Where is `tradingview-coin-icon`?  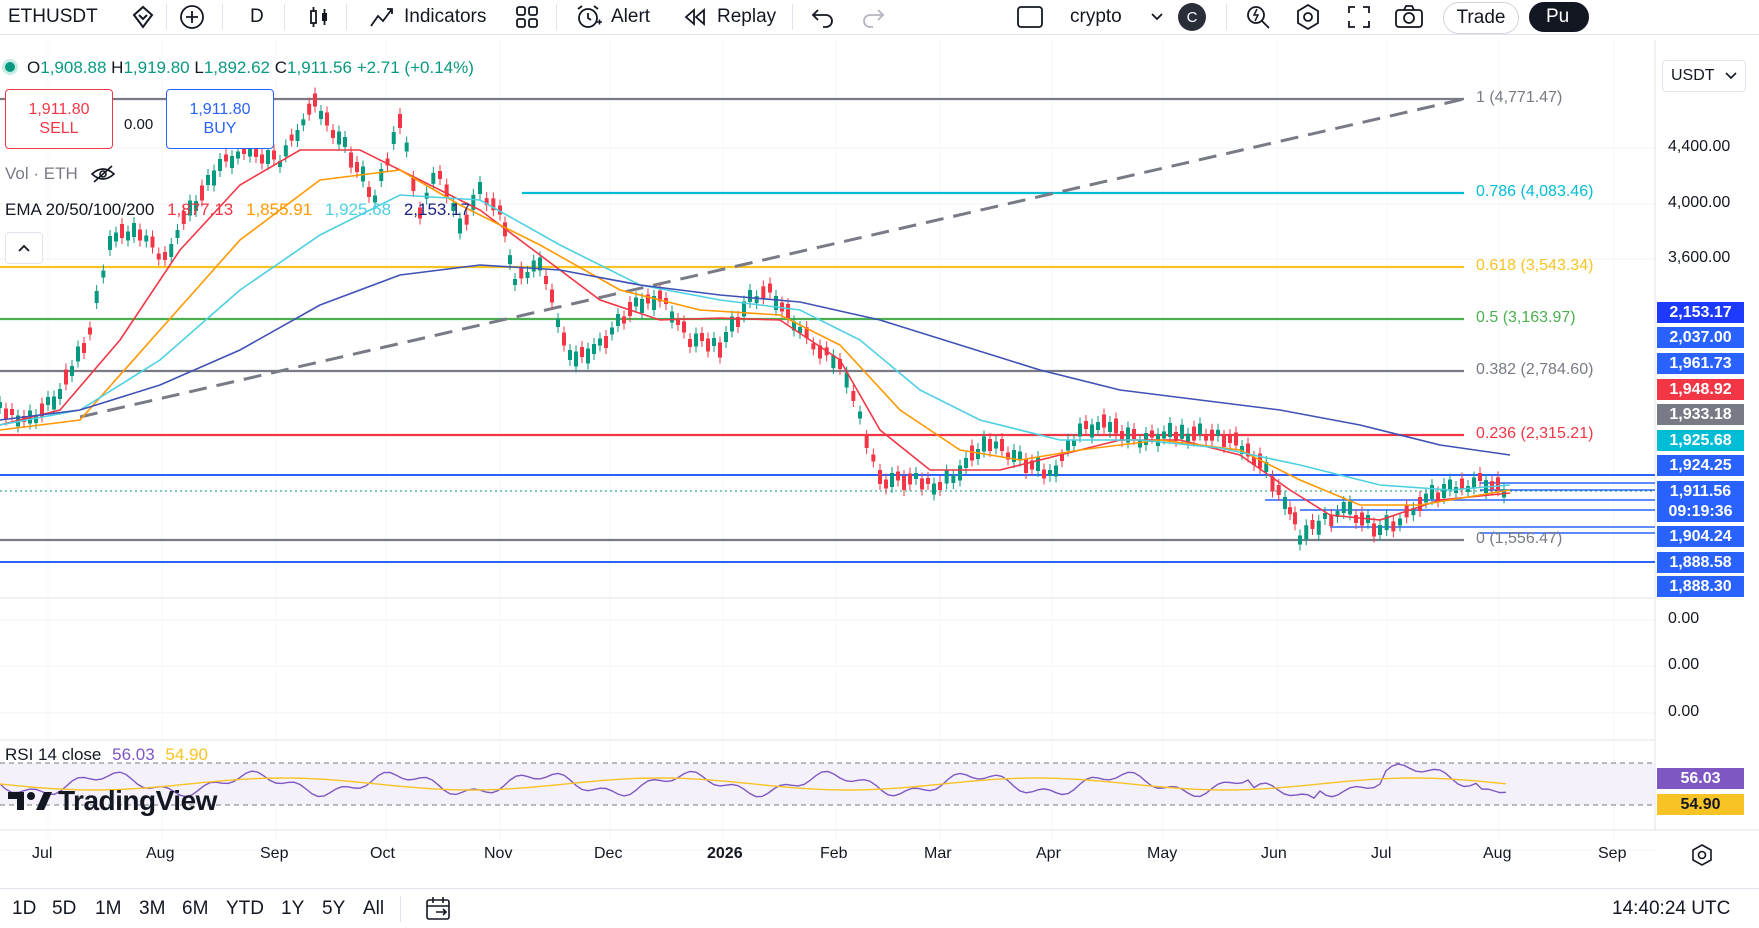 tradingview-coin-icon is located at coordinates (143, 17).